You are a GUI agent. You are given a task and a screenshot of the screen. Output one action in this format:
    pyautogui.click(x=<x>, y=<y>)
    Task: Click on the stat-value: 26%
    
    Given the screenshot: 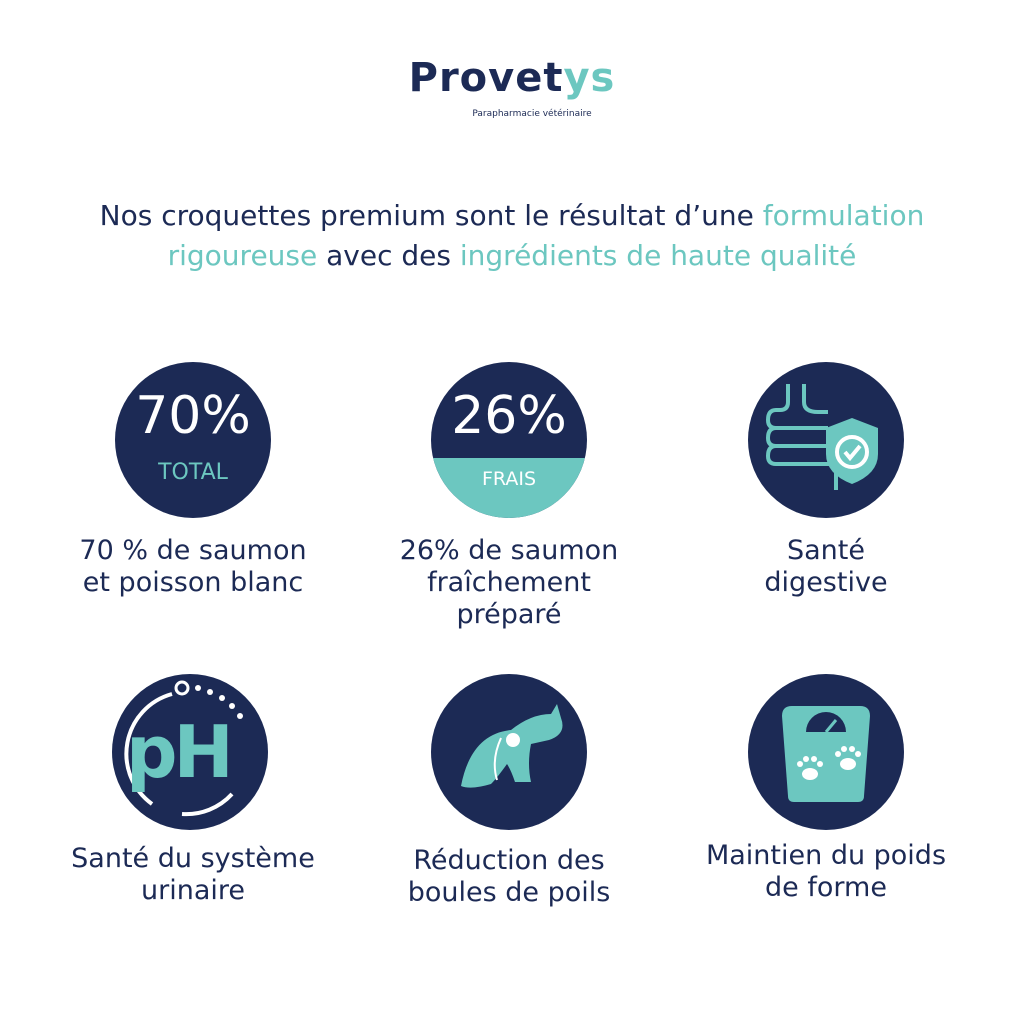 What is the action you would take?
    pyautogui.click(x=509, y=416)
    